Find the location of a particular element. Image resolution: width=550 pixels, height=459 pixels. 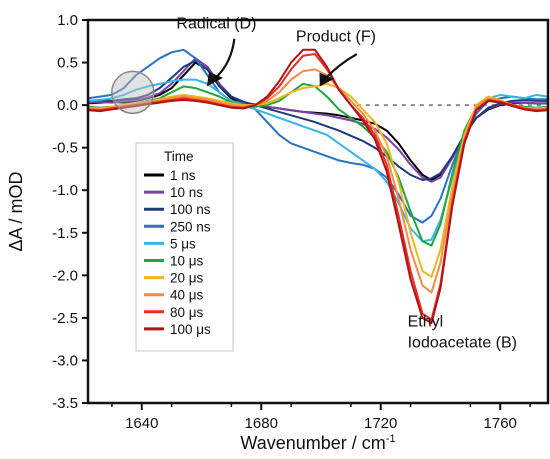

x-tick-label: 1720 is located at coordinates (380, 423).